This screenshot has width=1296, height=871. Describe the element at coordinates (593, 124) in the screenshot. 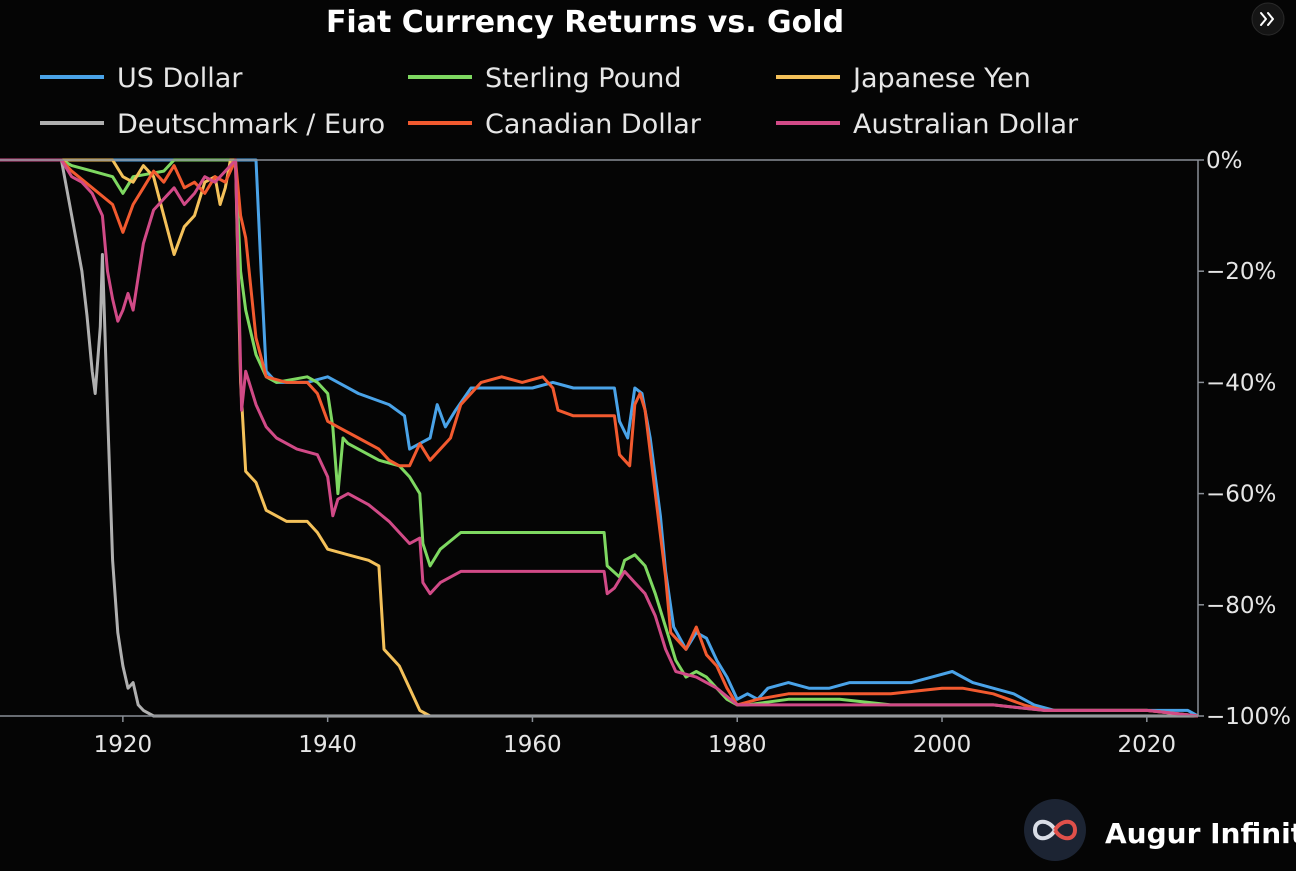

I see `legend-label-canadian-dollar: Canadian Dollar` at that location.